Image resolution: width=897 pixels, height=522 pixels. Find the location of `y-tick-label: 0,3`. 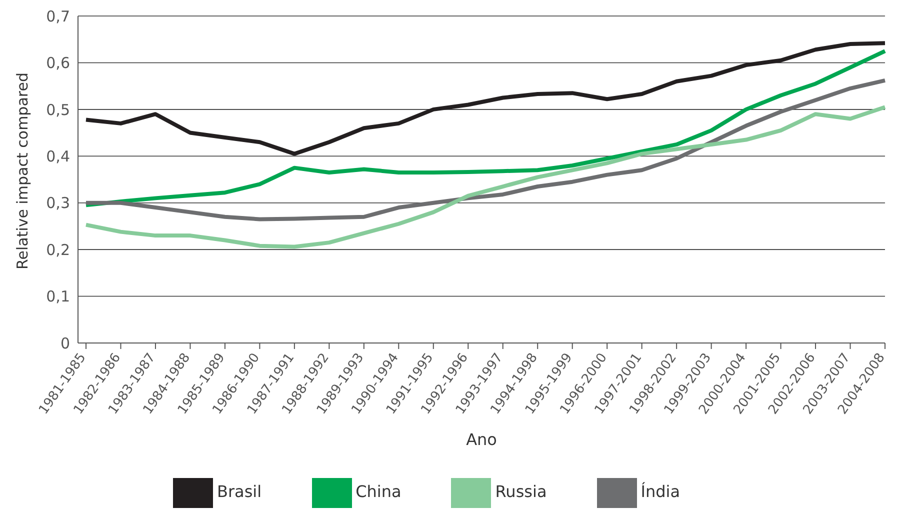

y-tick-label: 0,3 is located at coordinates (58, 203).